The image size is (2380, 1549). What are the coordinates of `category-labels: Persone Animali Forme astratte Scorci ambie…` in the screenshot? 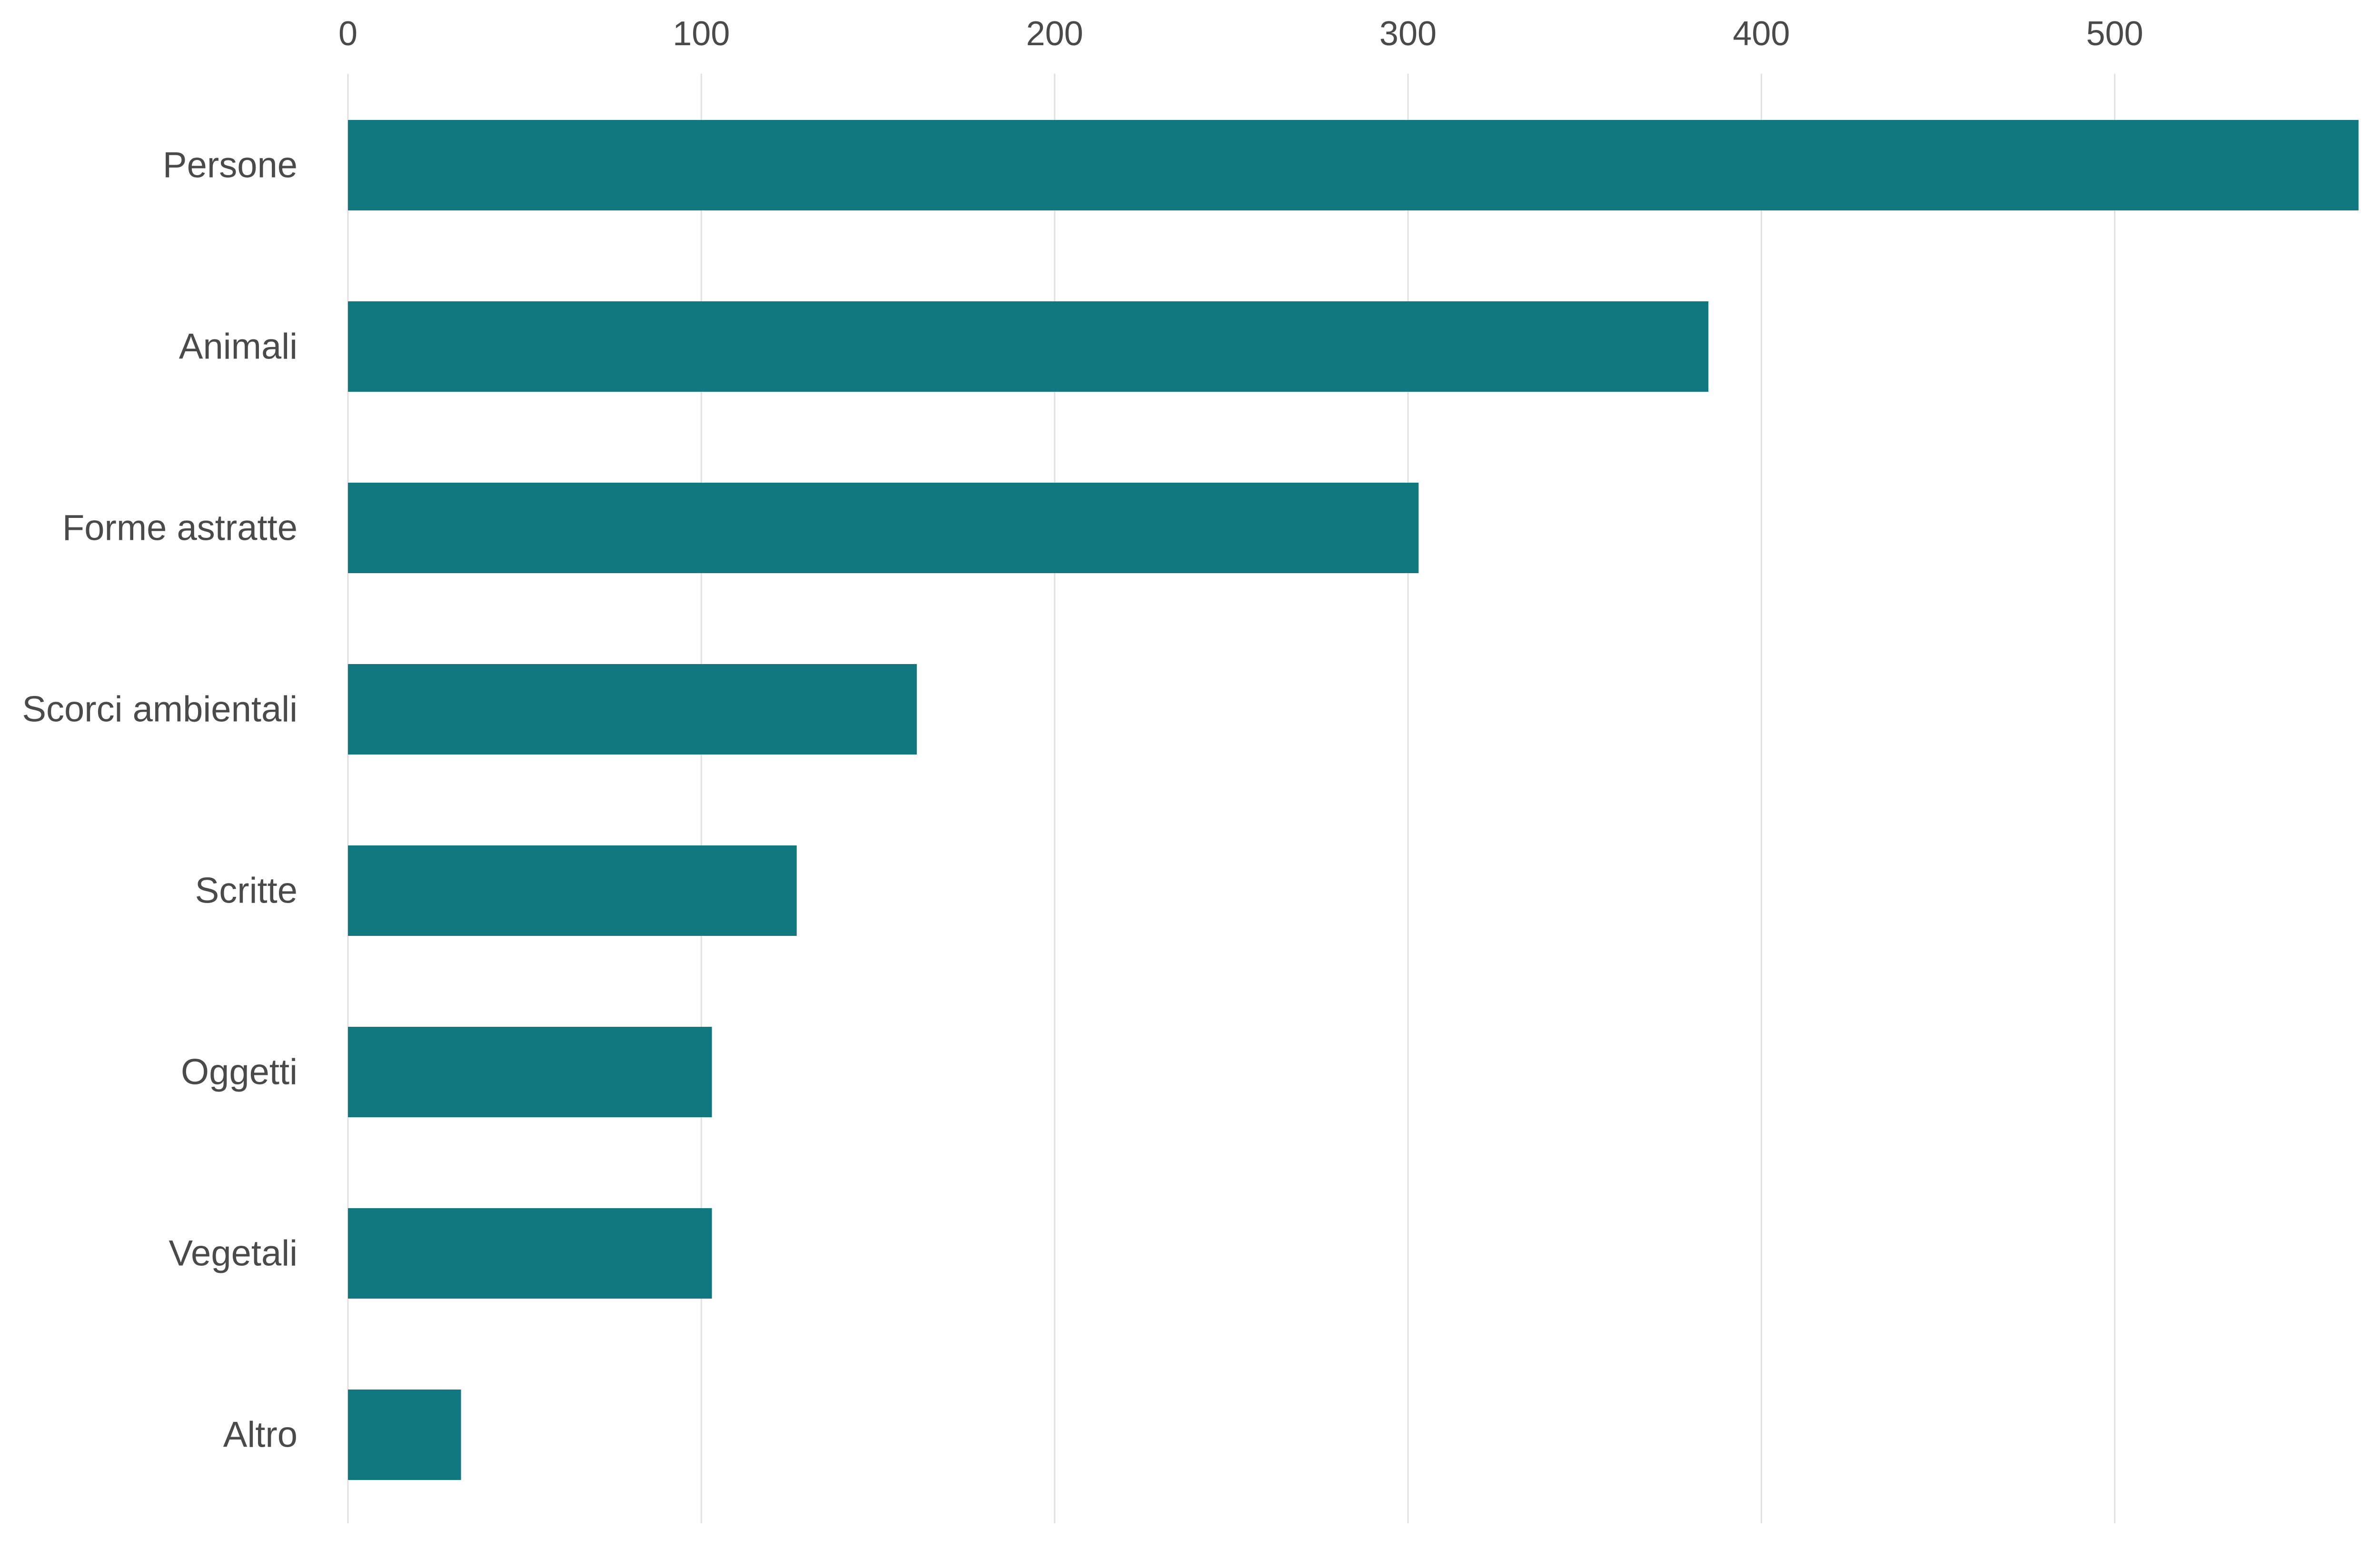 It's located at (160, 800).